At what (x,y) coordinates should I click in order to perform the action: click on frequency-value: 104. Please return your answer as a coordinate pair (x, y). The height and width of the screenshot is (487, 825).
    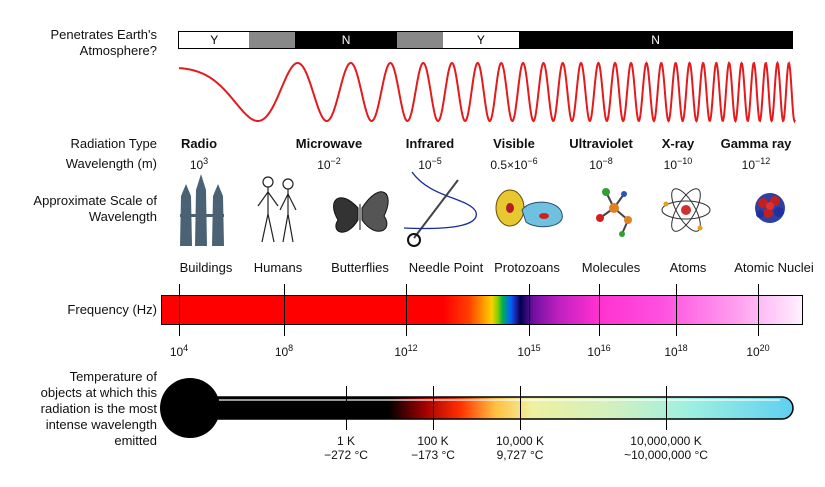
    Looking at the image, I should click on (179, 351).